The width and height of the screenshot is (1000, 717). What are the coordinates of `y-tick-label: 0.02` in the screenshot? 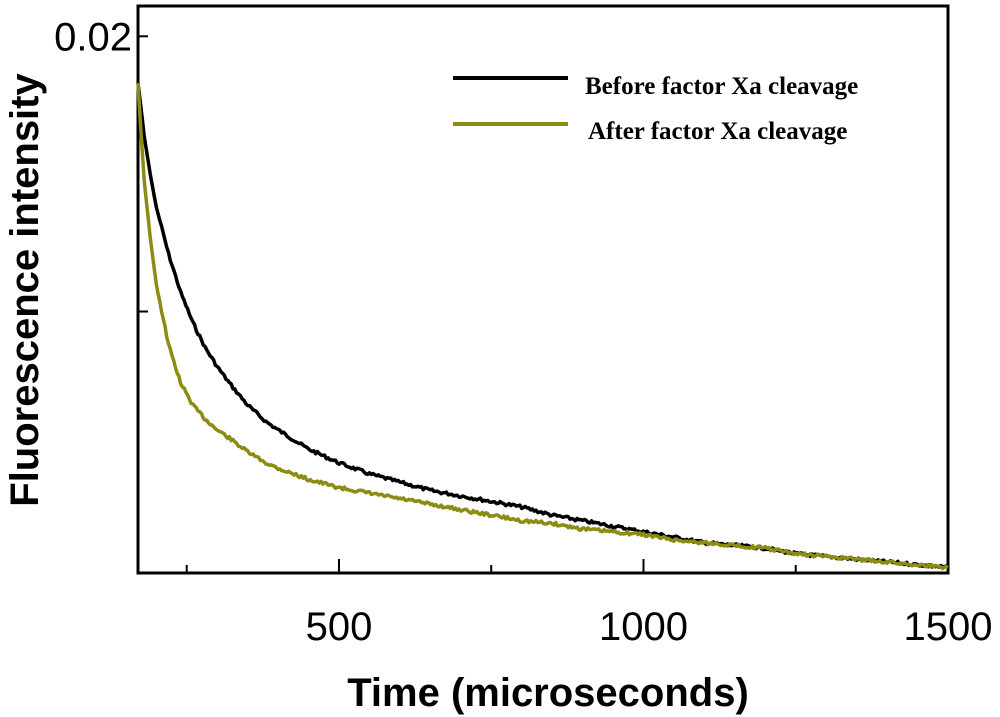 It's located at (93, 37).